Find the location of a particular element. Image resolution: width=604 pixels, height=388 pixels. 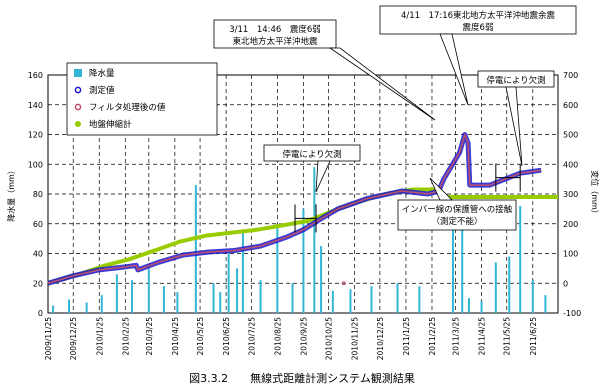

annotation-outage2-pointer is located at coordinates (514, 126).